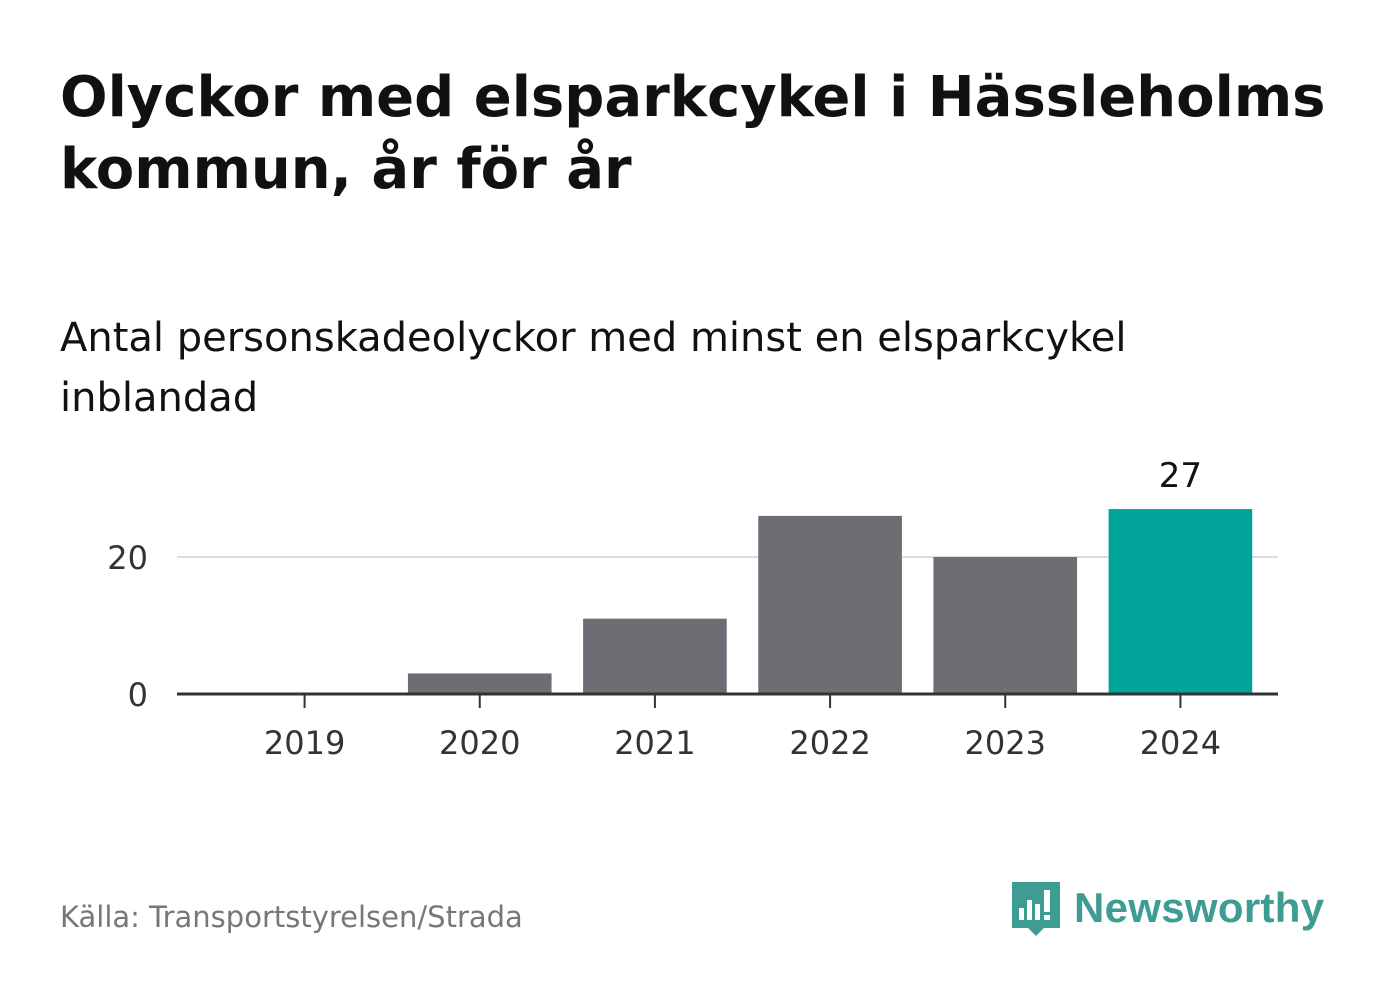 The width and height of the screenshot is (1382, 999). Describe the element at coordinates (138, 695) in the screenshot. I see `y-tick-label: 0` at that location.